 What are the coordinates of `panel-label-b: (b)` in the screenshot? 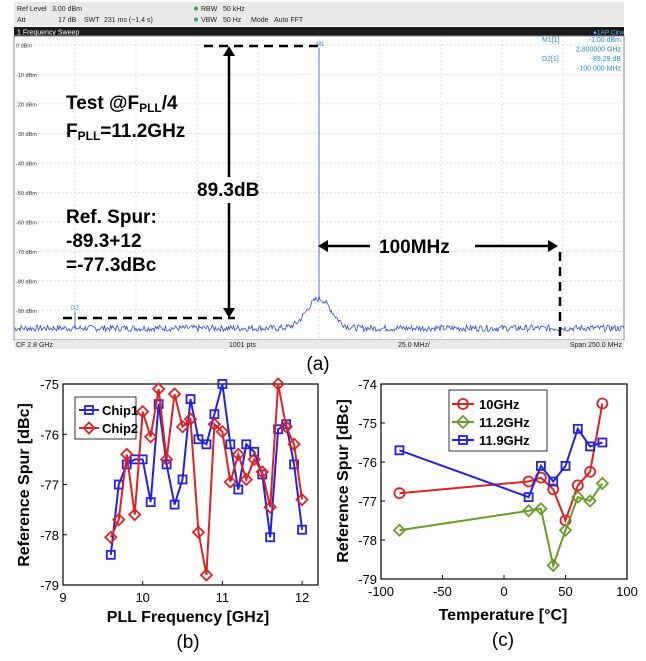 It's located at (187, 642).